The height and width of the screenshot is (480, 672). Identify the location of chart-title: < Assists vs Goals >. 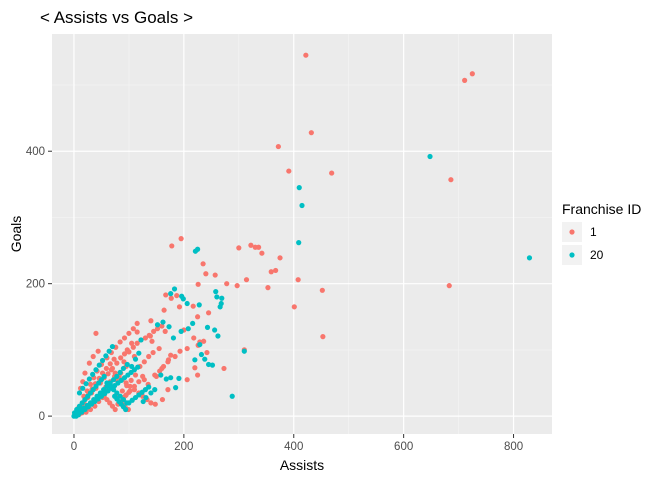
(116, 17).